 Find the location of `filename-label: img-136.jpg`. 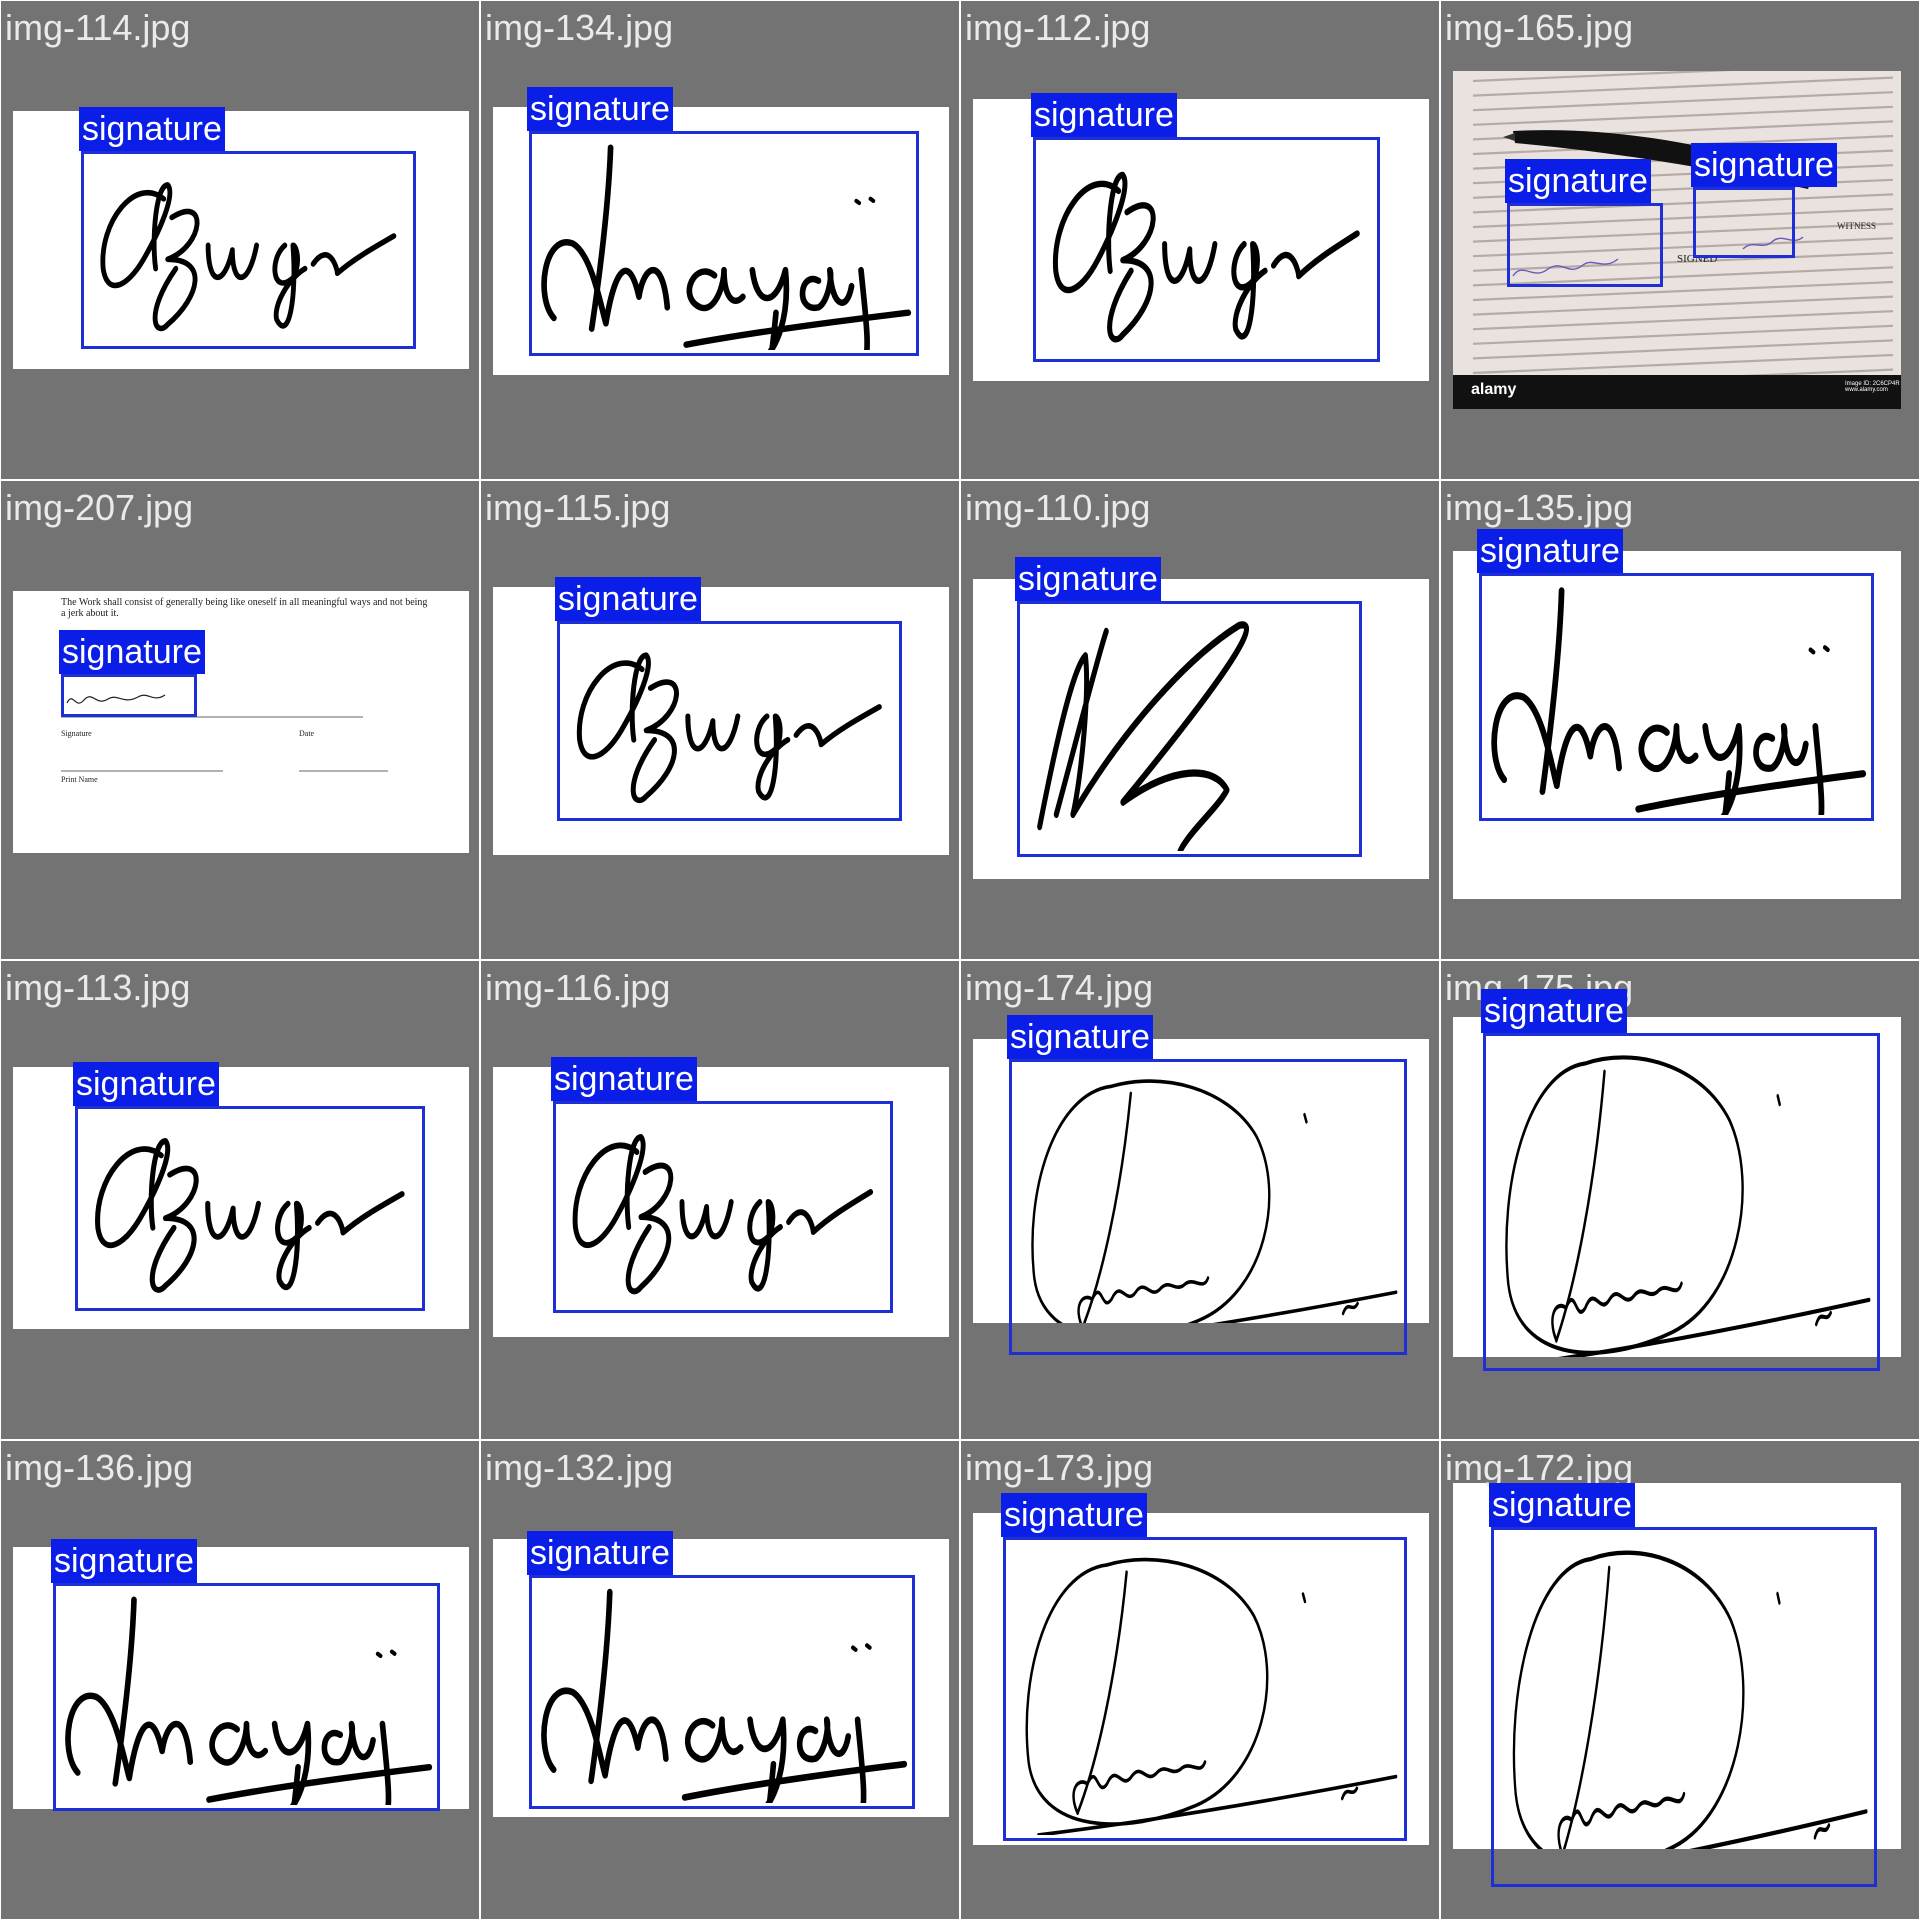

filename-label: img-136.jpg is located at coordinates (99, 1467).